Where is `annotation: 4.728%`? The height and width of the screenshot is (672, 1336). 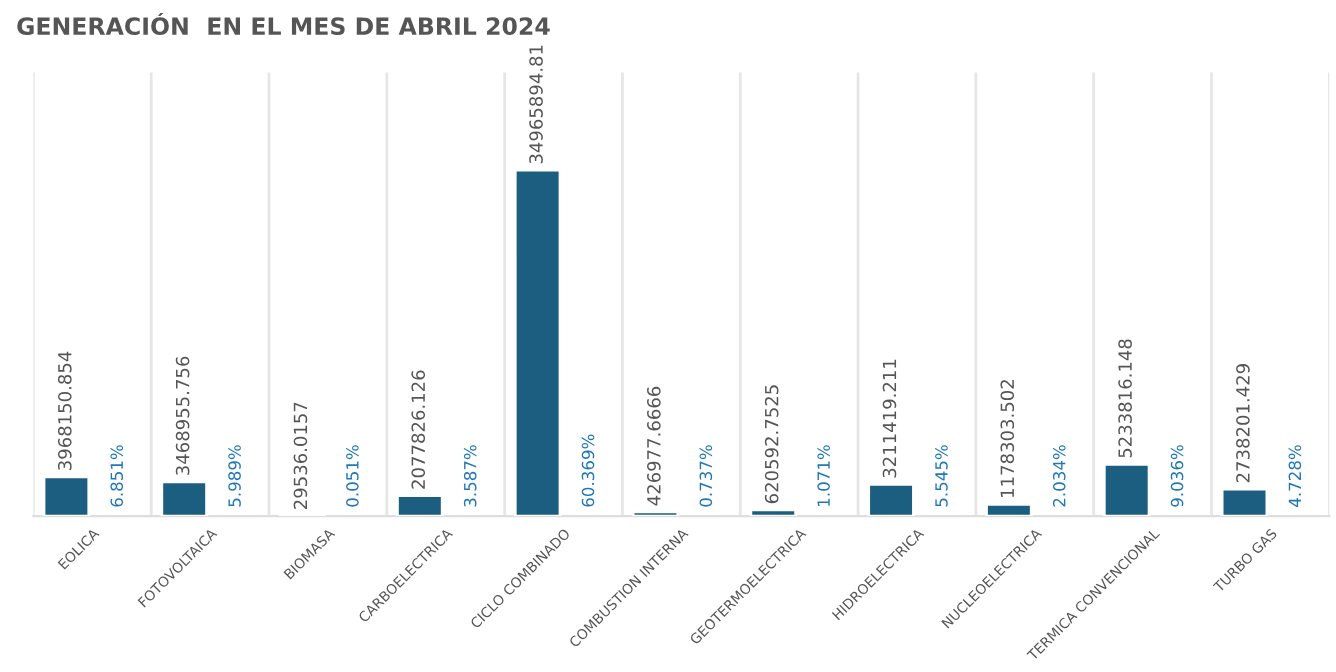 annotation: 4.728% is located at coordinates (1295, 476).